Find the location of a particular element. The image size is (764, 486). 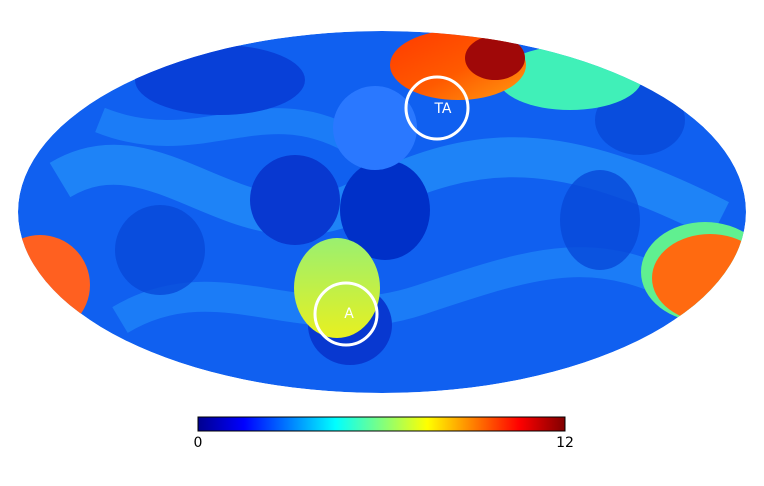

marker-label: TA is located at coordinates (442, 109).